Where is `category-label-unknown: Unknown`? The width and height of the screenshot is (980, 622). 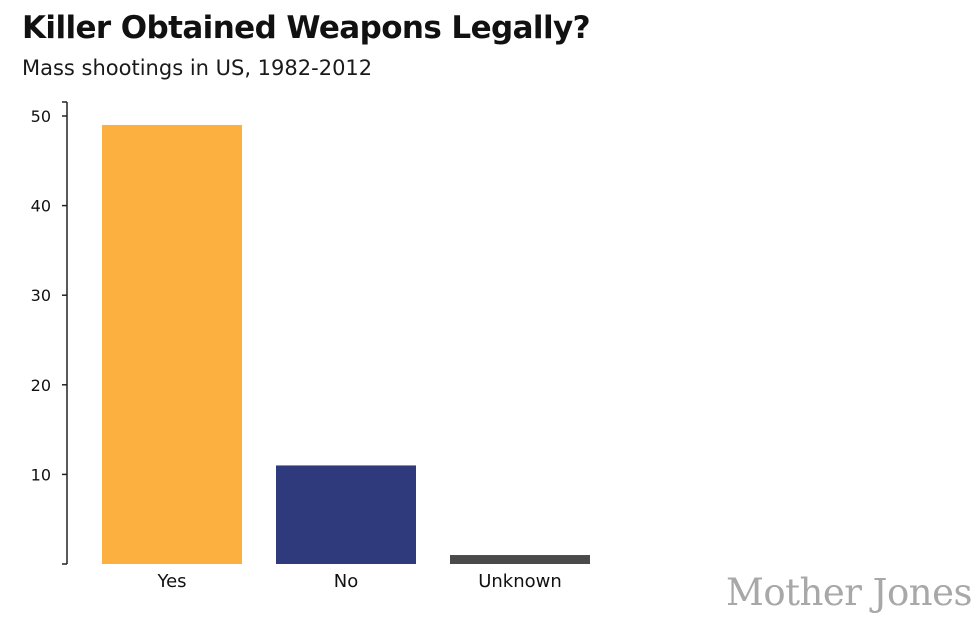 category-label-unknown: Unknown is located at coordinates (520, 581).